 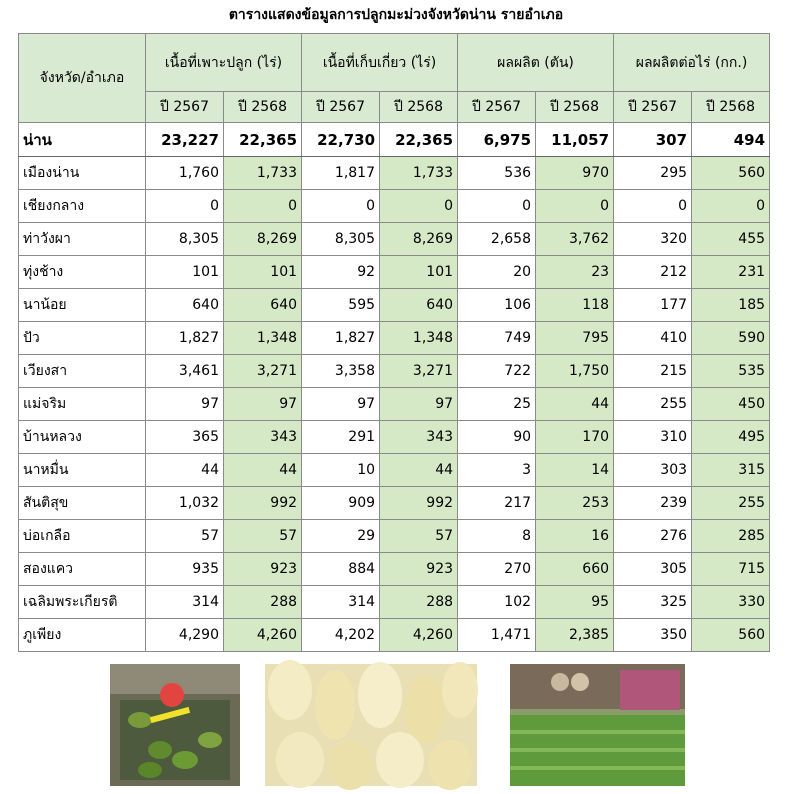 I want to click on district-name: ทุ่งช้าง, so click(x=82, y=272).